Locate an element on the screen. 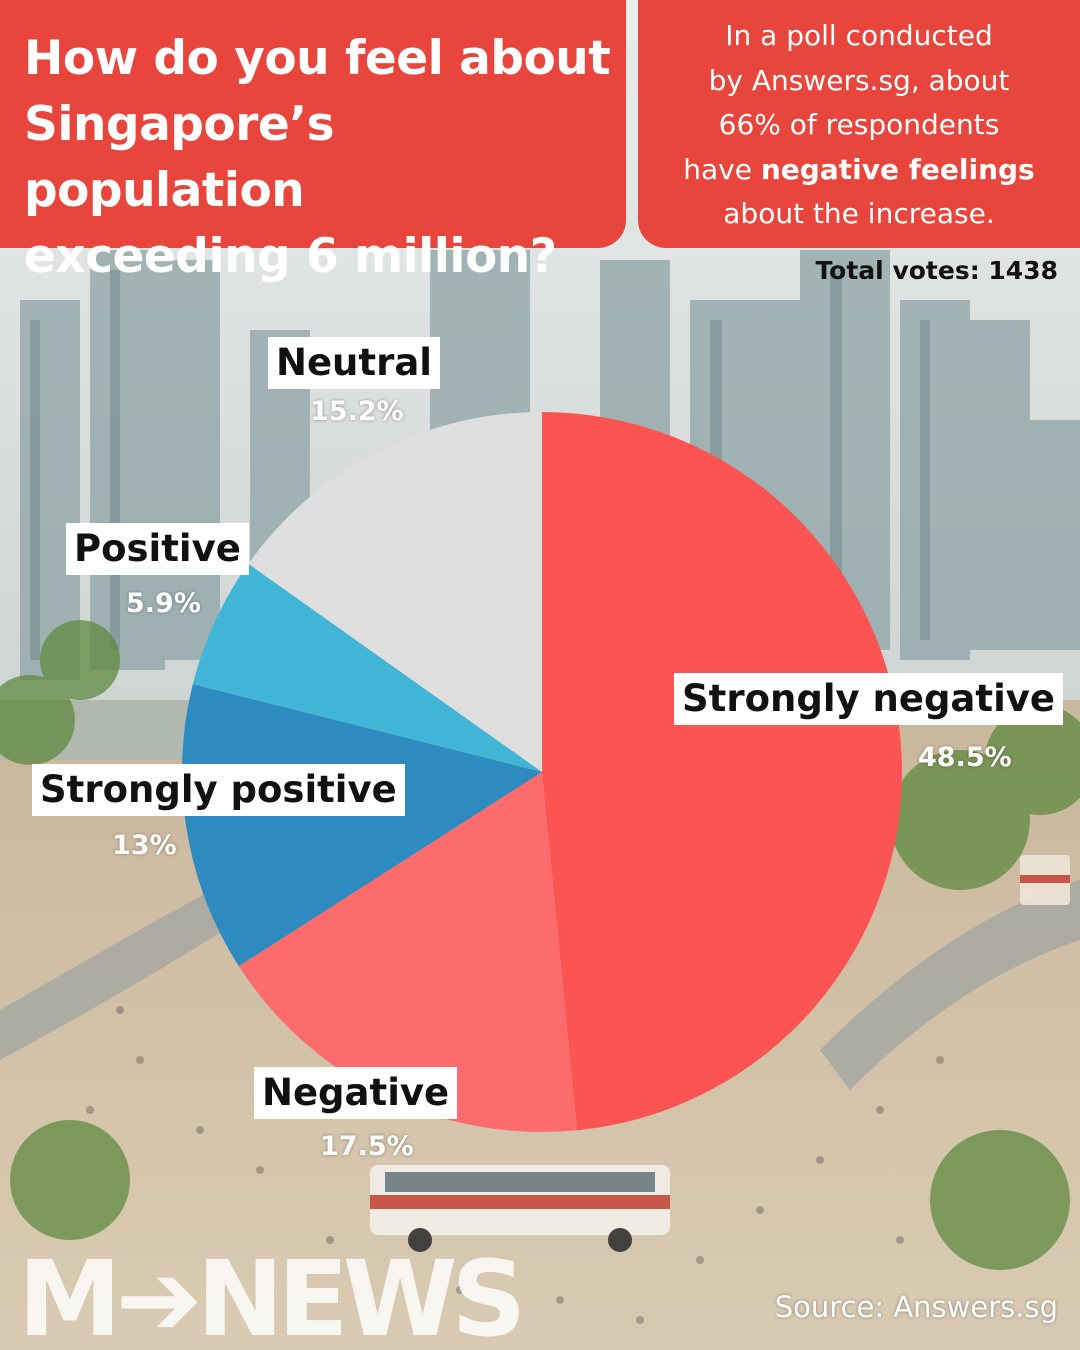 Image resolution: width=1080 pixels, height=1350 pixels. total-votes: Total votes: 1438 is located at coordinates (936, 270).